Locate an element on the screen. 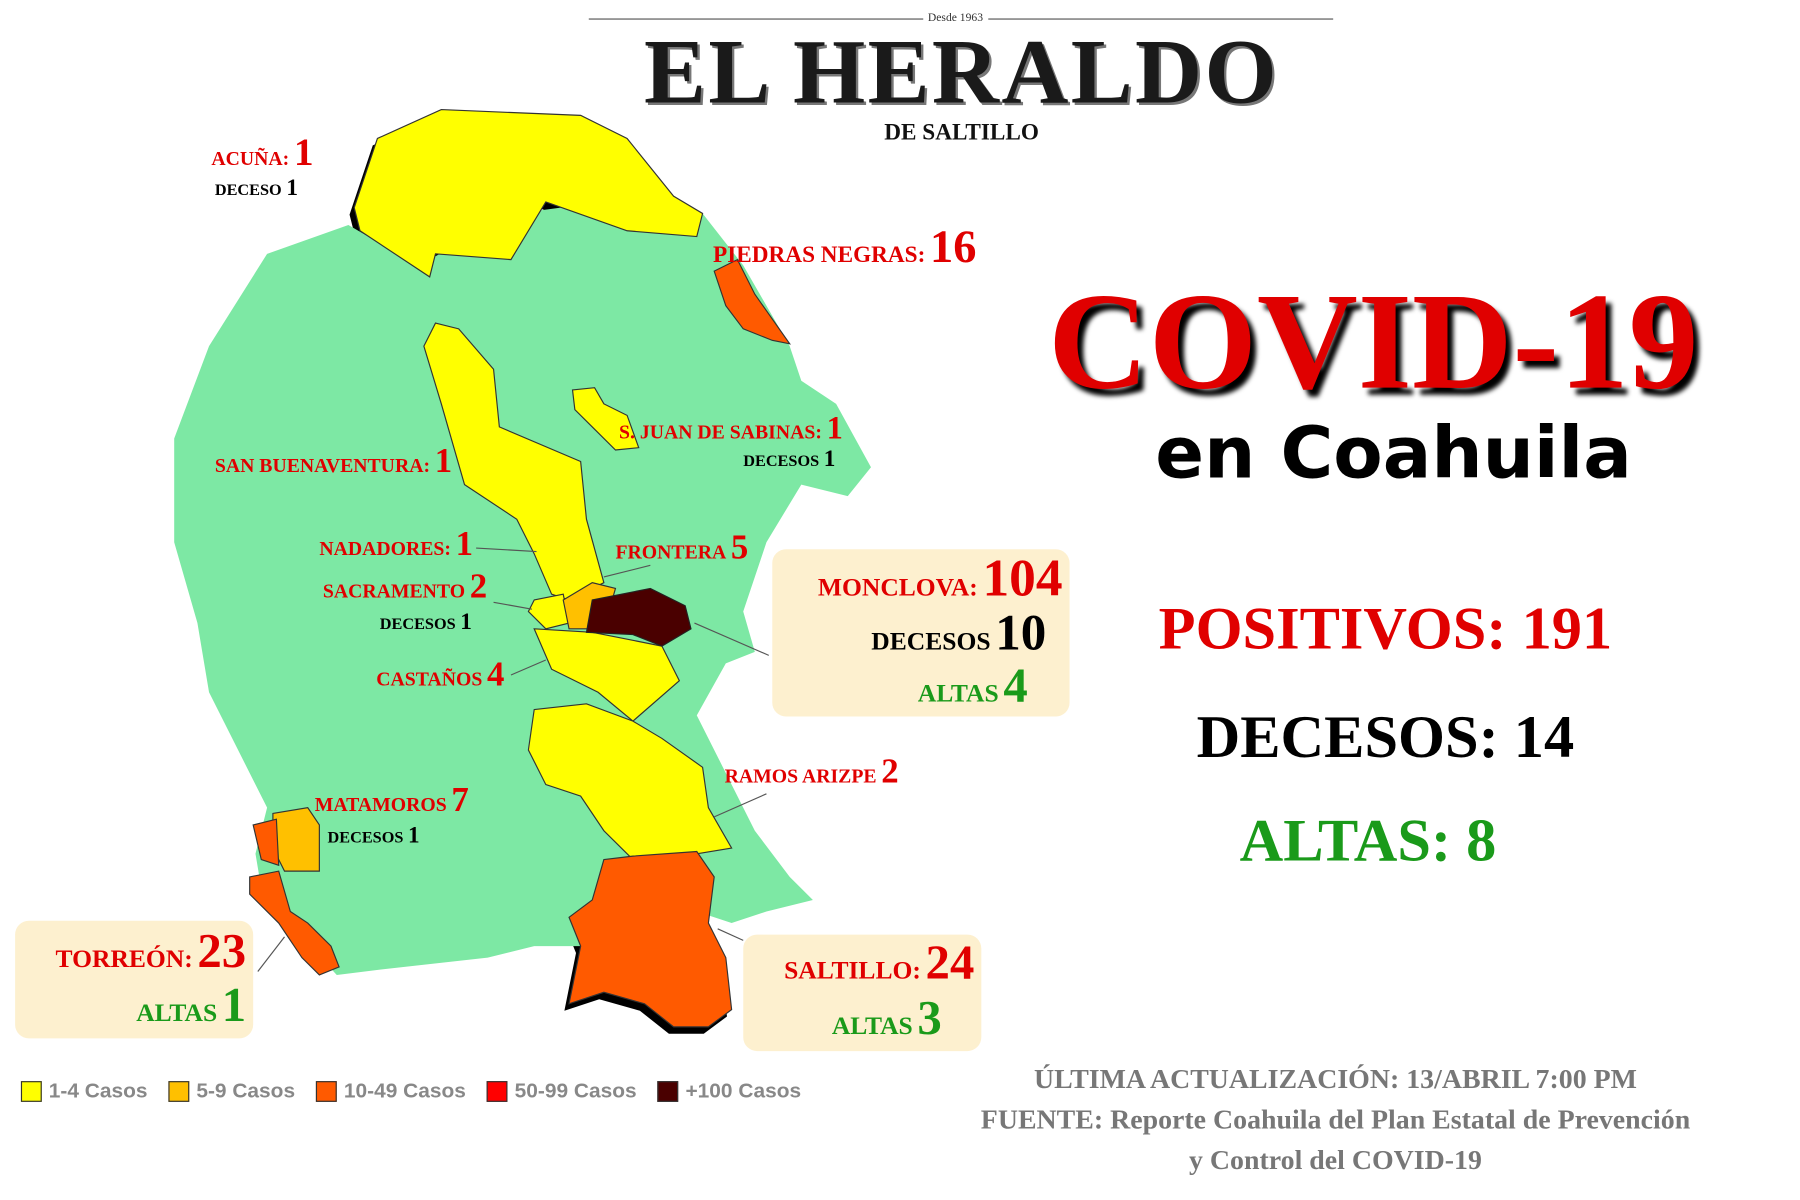 This screenshot has width=1800, height=1200. name: MATAMOROS is located at coordinates (380, 804).